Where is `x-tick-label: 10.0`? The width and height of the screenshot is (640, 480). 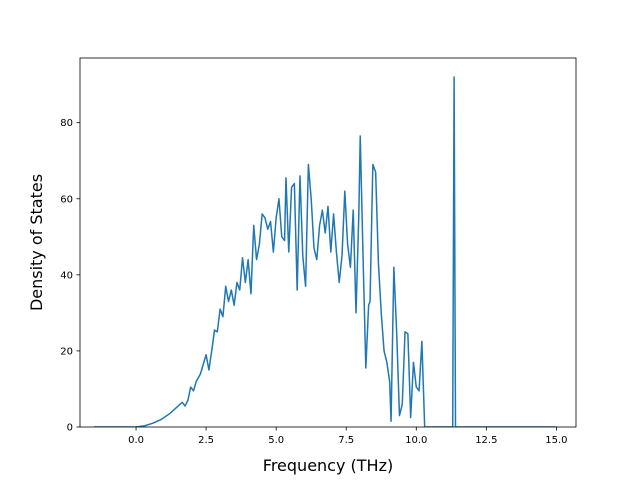
x-tick-label: 10.0 is located at coordinates (416, 440).